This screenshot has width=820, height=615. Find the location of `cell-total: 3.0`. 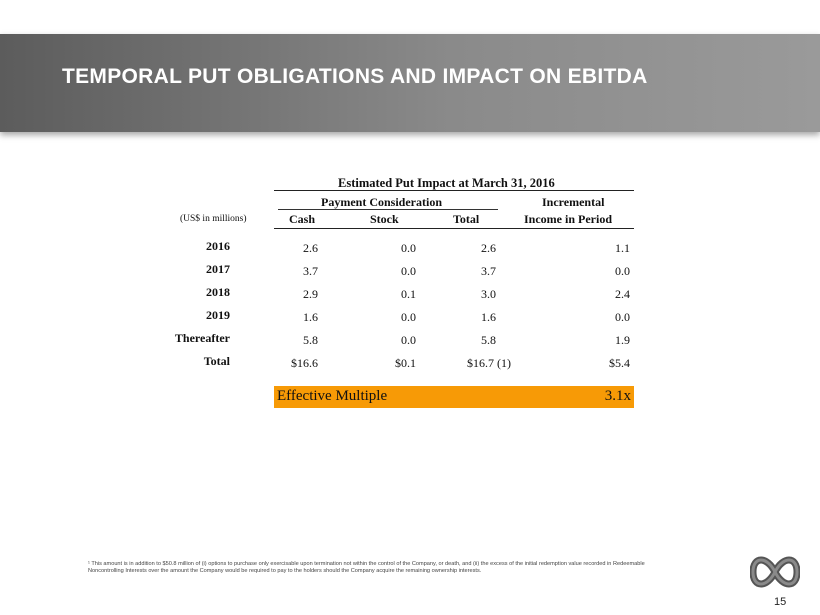

cell-total: 3.0 is located at coordinates (488, 294).